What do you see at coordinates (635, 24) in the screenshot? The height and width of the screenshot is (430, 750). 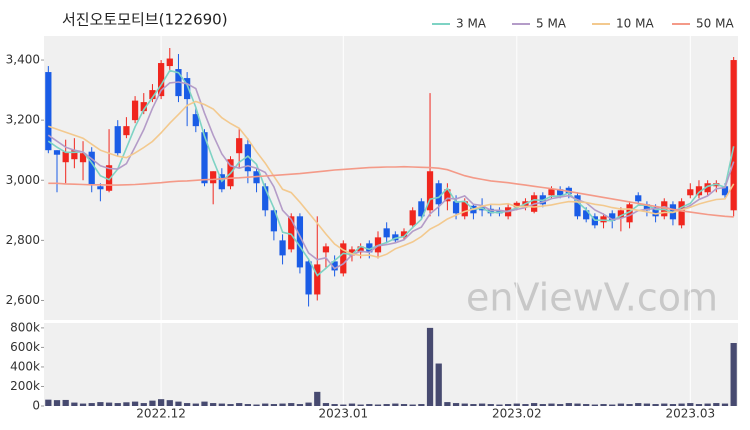 I see `legend-label: 10 MA` at bounding box center [635, 24].